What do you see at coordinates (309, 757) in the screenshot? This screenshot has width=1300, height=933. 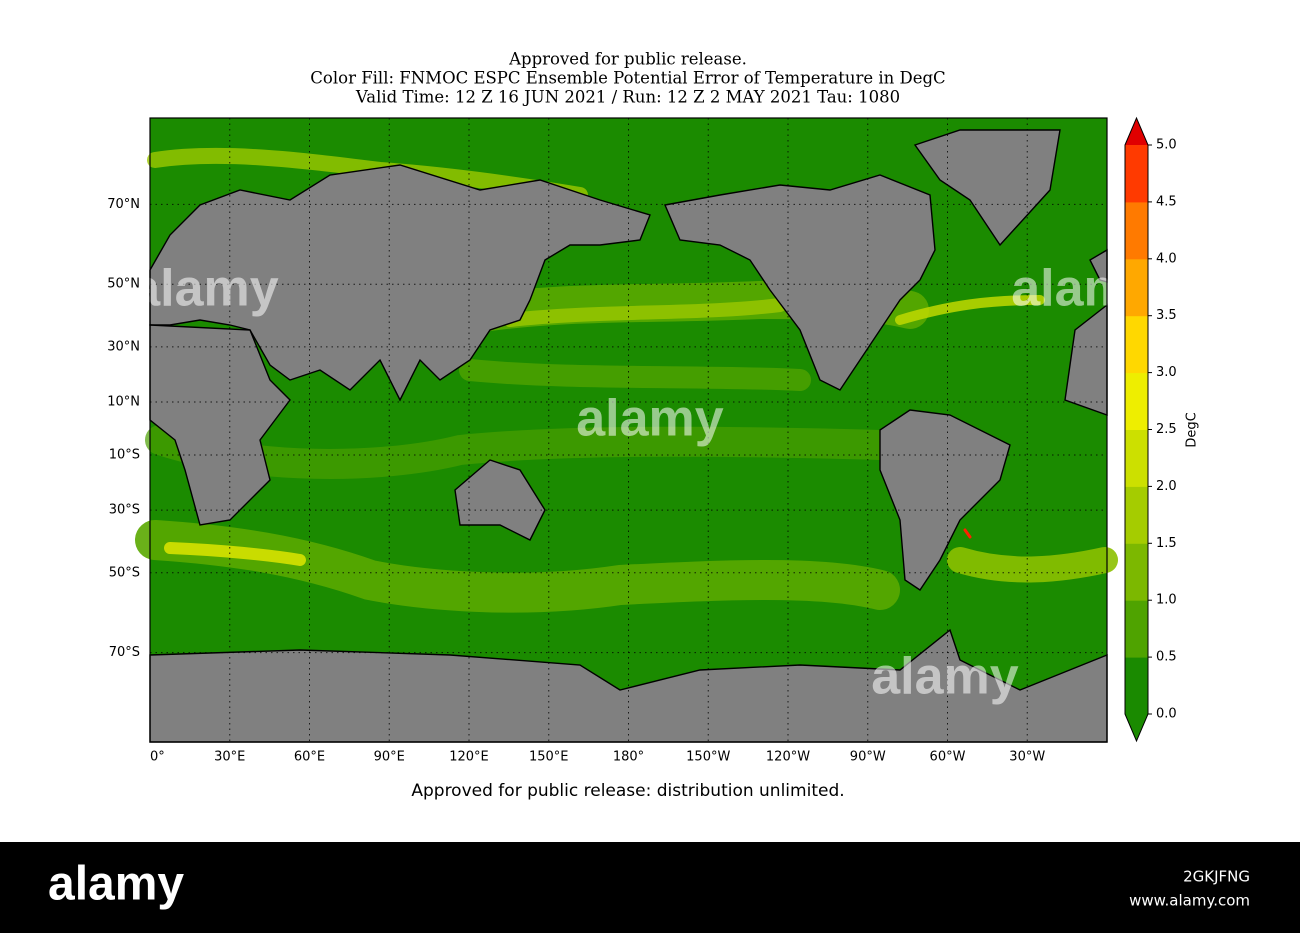 I see `lon-tick-label: 60°E` at bounding box center [309, 757].